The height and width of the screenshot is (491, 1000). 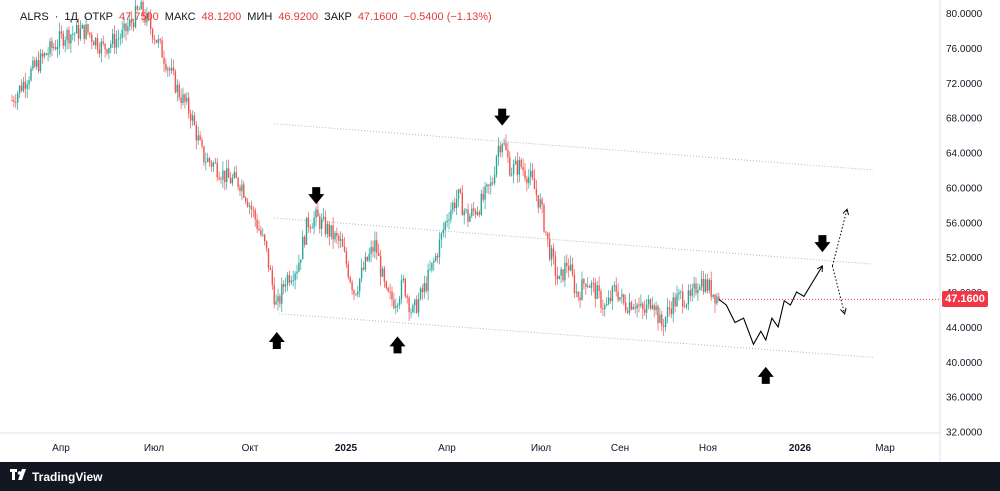 I want to click on x-tick-label: 2026, so click(x=800, y=448).